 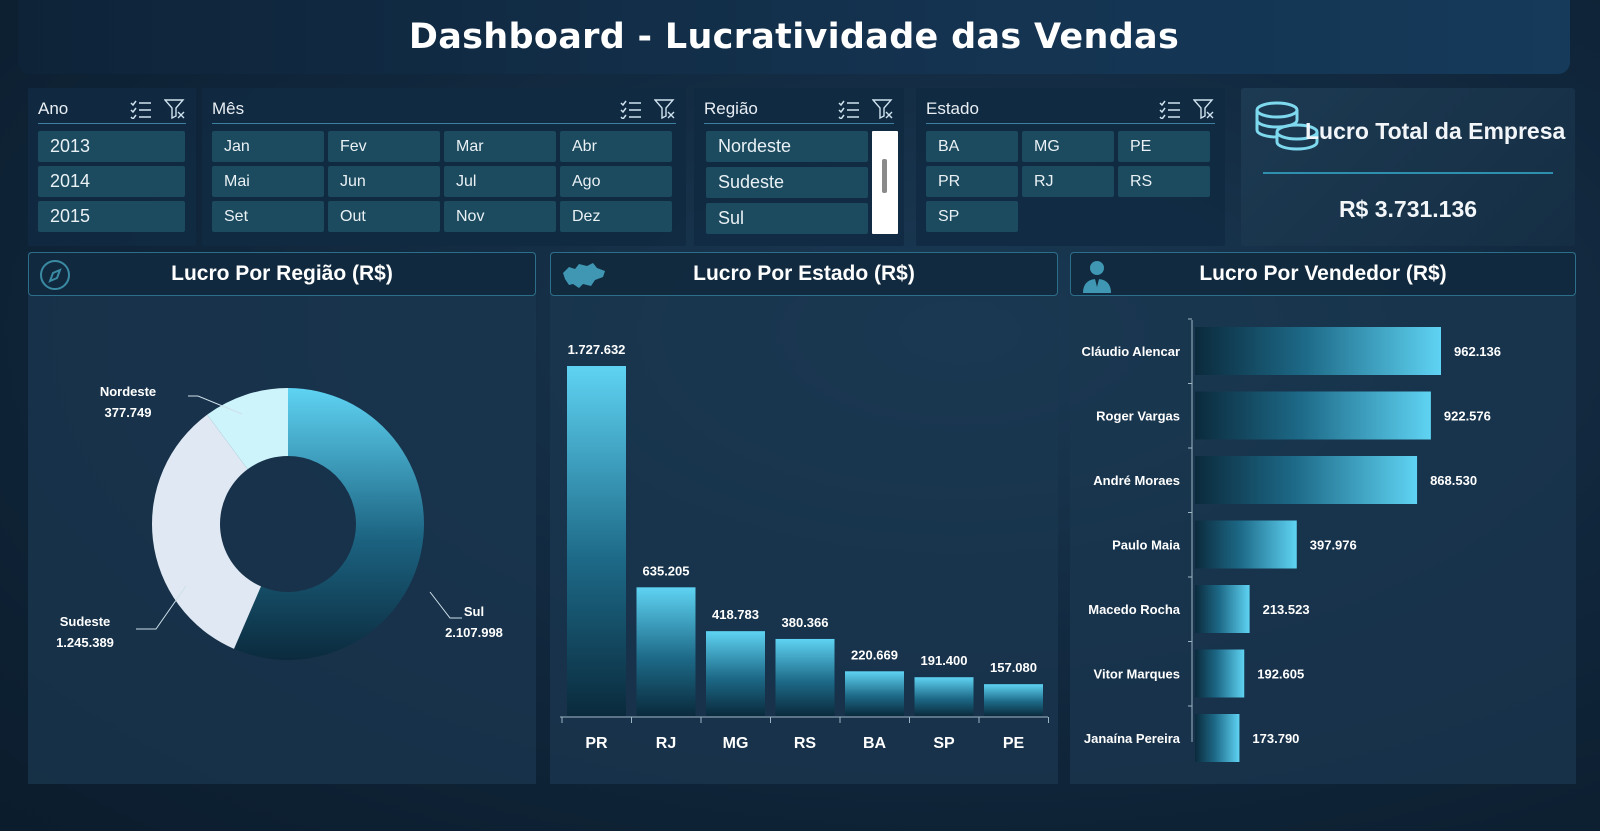 What do you see at coordinates (799, 109) in the screenshot?
I see `slicer-regiao-header: Região` at bounding box center [799, 109].